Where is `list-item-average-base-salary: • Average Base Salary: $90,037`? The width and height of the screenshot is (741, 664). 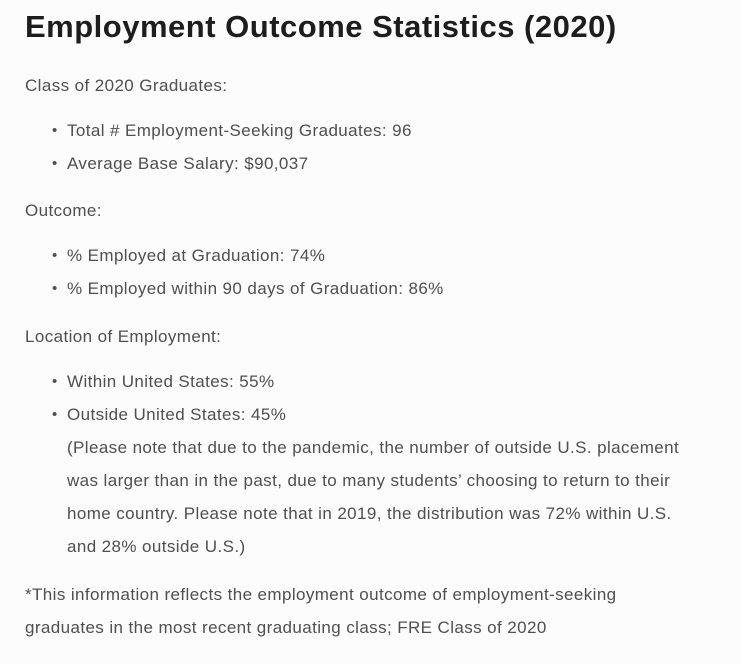 list-item-average-base-salary: • Average Base Salary: $90,037 is located at coordinates (382, 163).